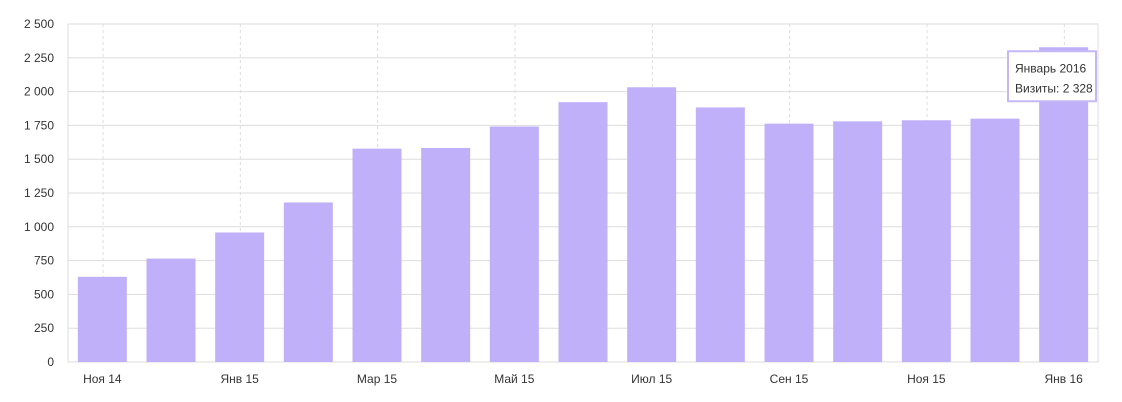  I want to click on y-tick-label: 2 250, so click(39, 58).